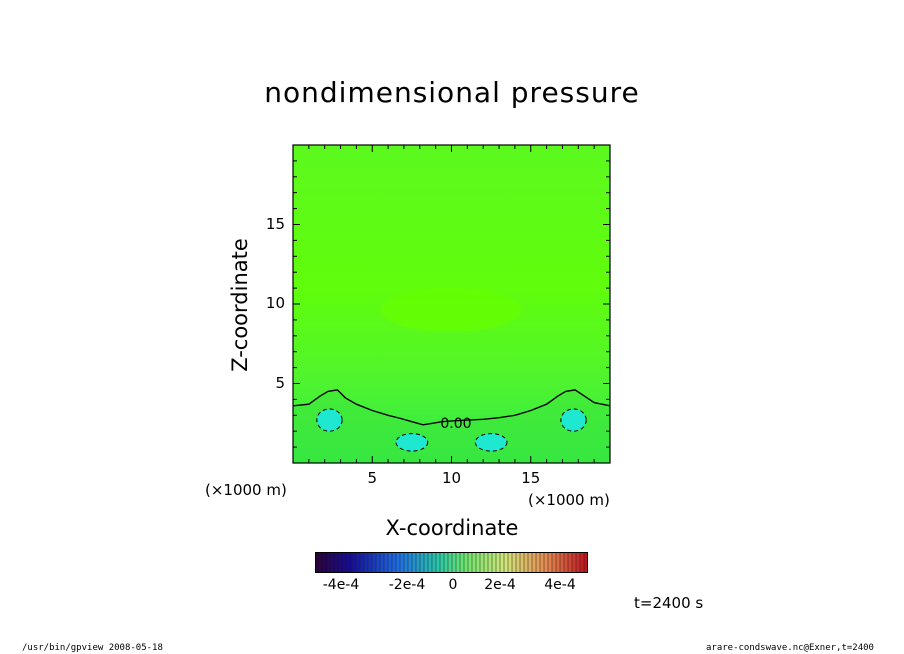 This screenshot has width=904, height=654. I want to click on colorbar-tick-label: -4e-4, so click(341, 585).